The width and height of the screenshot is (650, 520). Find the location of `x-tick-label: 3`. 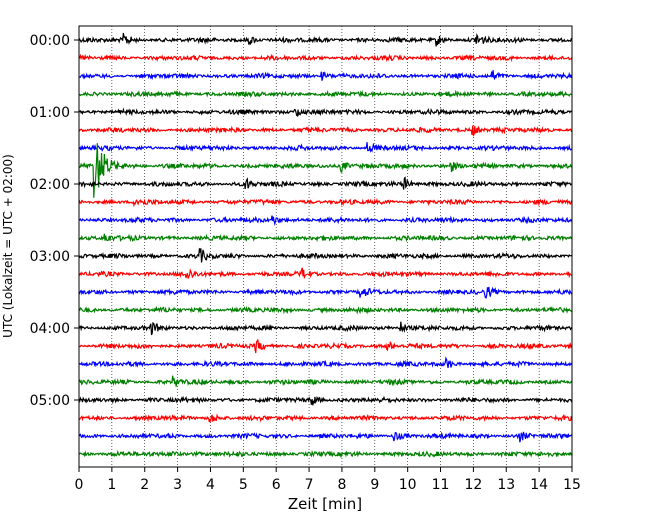

x-tick-label: 3 is located at coordinates (177, 485).